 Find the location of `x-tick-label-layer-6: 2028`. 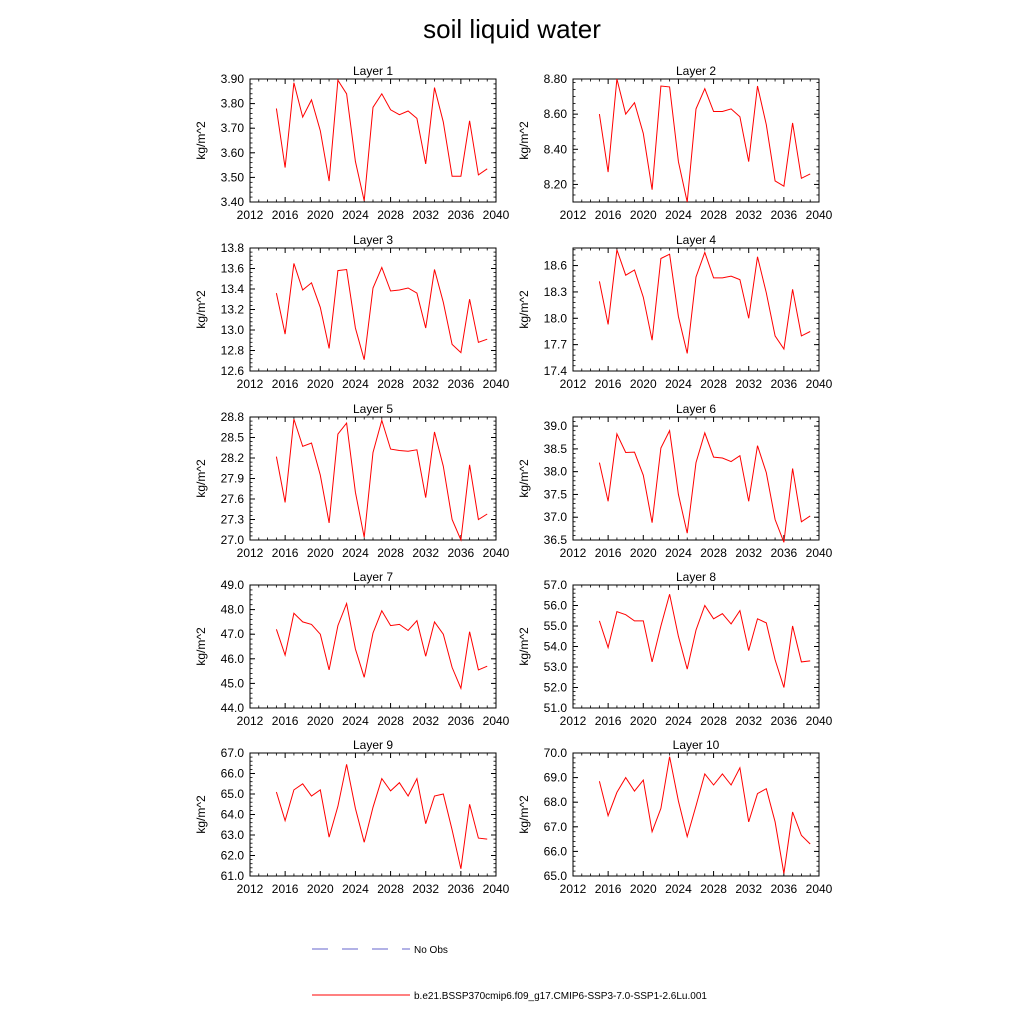

x-tick-label-layer-6: 2028 is located at coordinates (713, 553).